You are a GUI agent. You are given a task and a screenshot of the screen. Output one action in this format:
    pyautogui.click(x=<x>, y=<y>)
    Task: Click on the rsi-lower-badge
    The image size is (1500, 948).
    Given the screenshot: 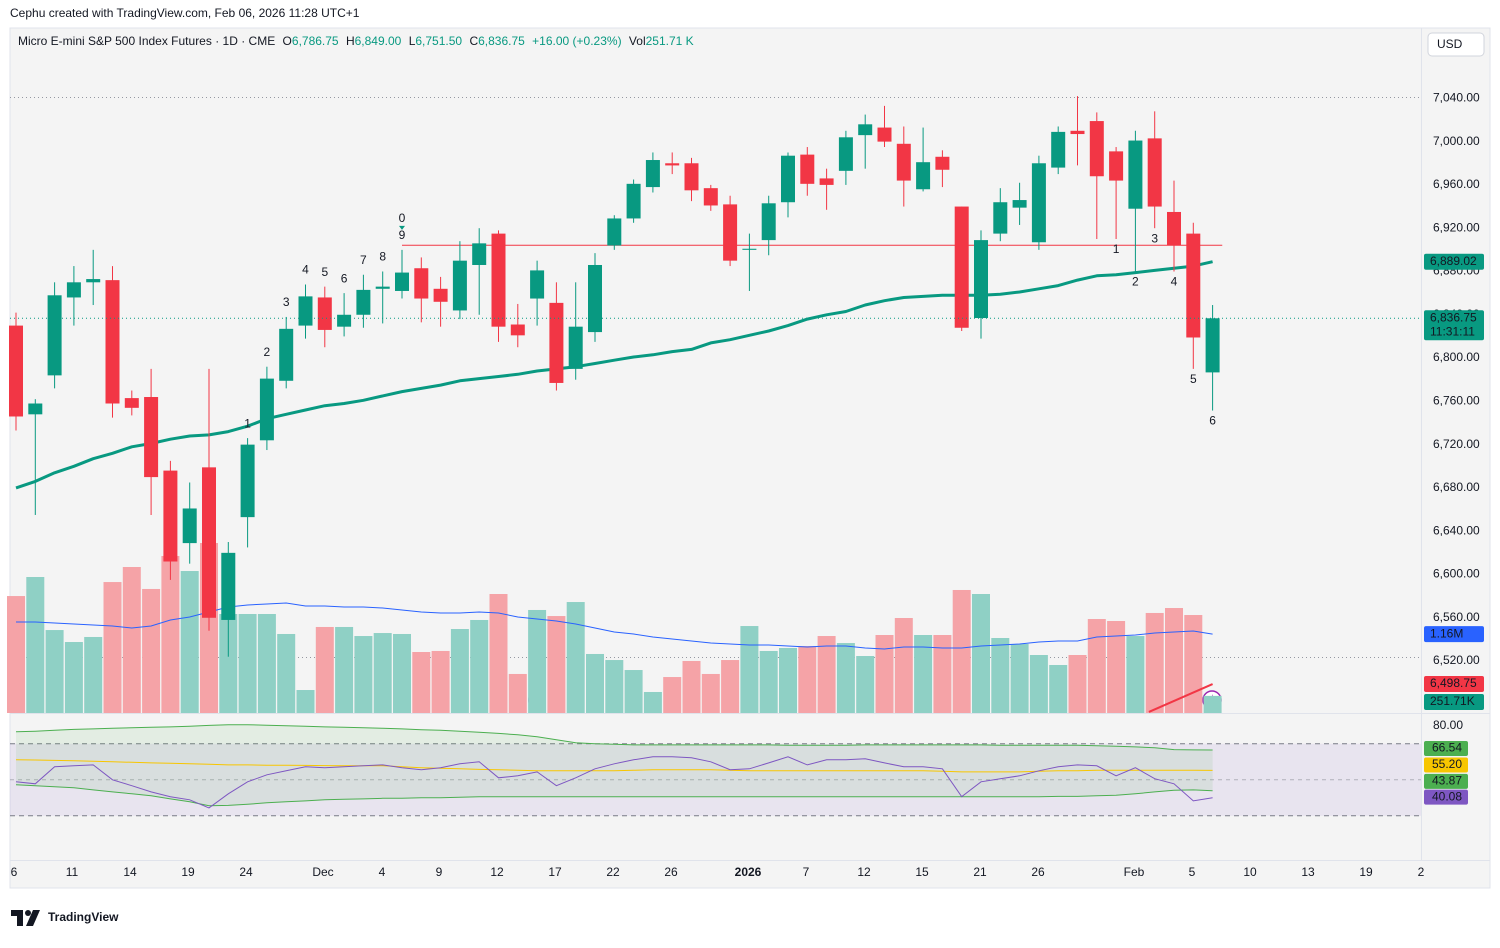 What is the action you would take?
    pyautogui.click(x=1446, y=781)
    